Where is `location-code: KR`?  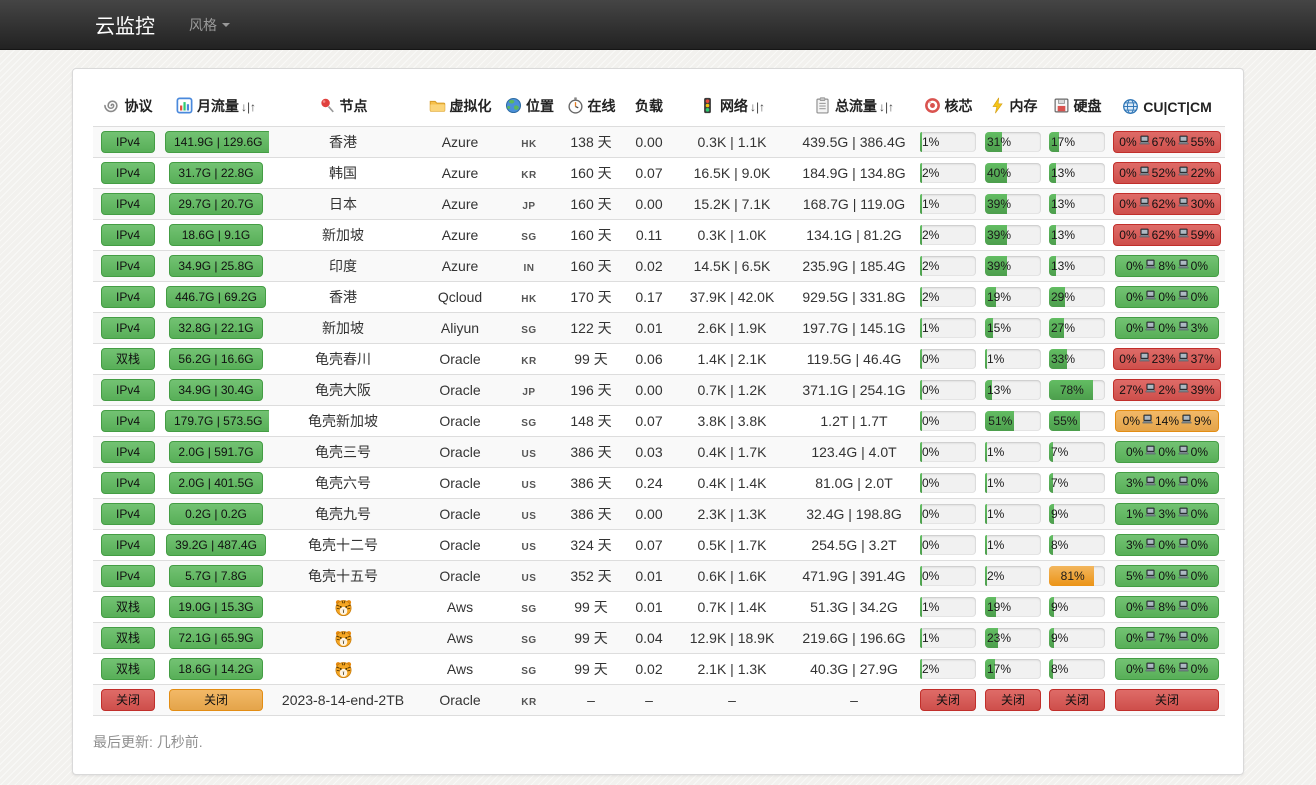
location-code: KR is located at coordinates (529, 175).